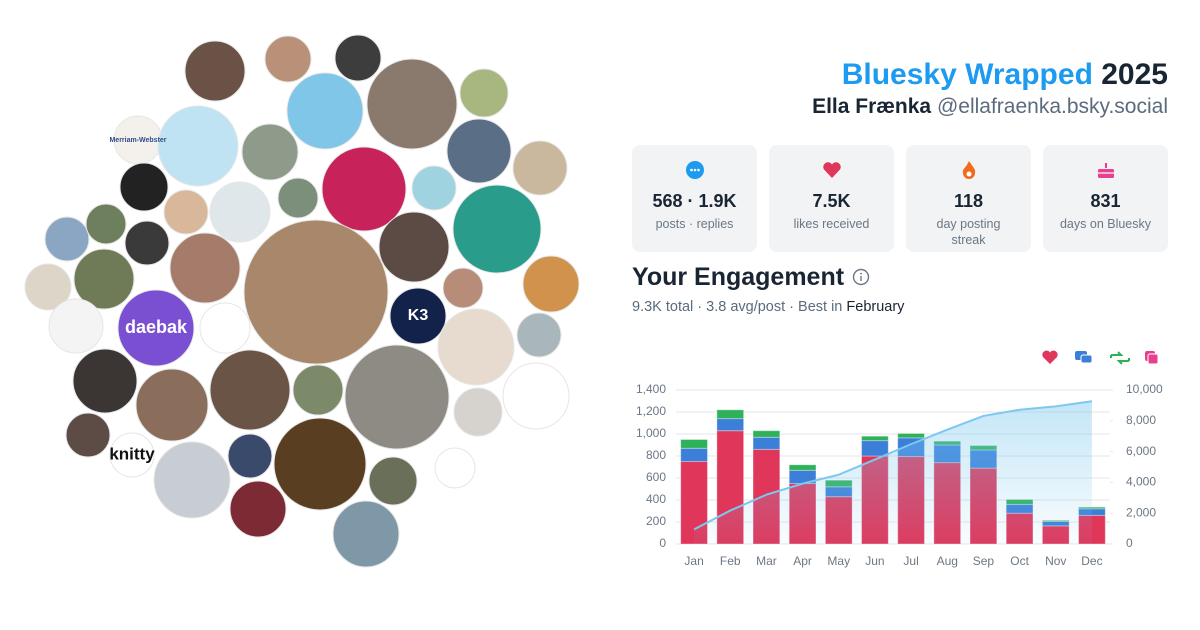 The height and width of the screenshot is (630, 1200). Describe the element at coordinates (730, 561) in the screenshot. I see `x-tick-label: Feb` at that location.